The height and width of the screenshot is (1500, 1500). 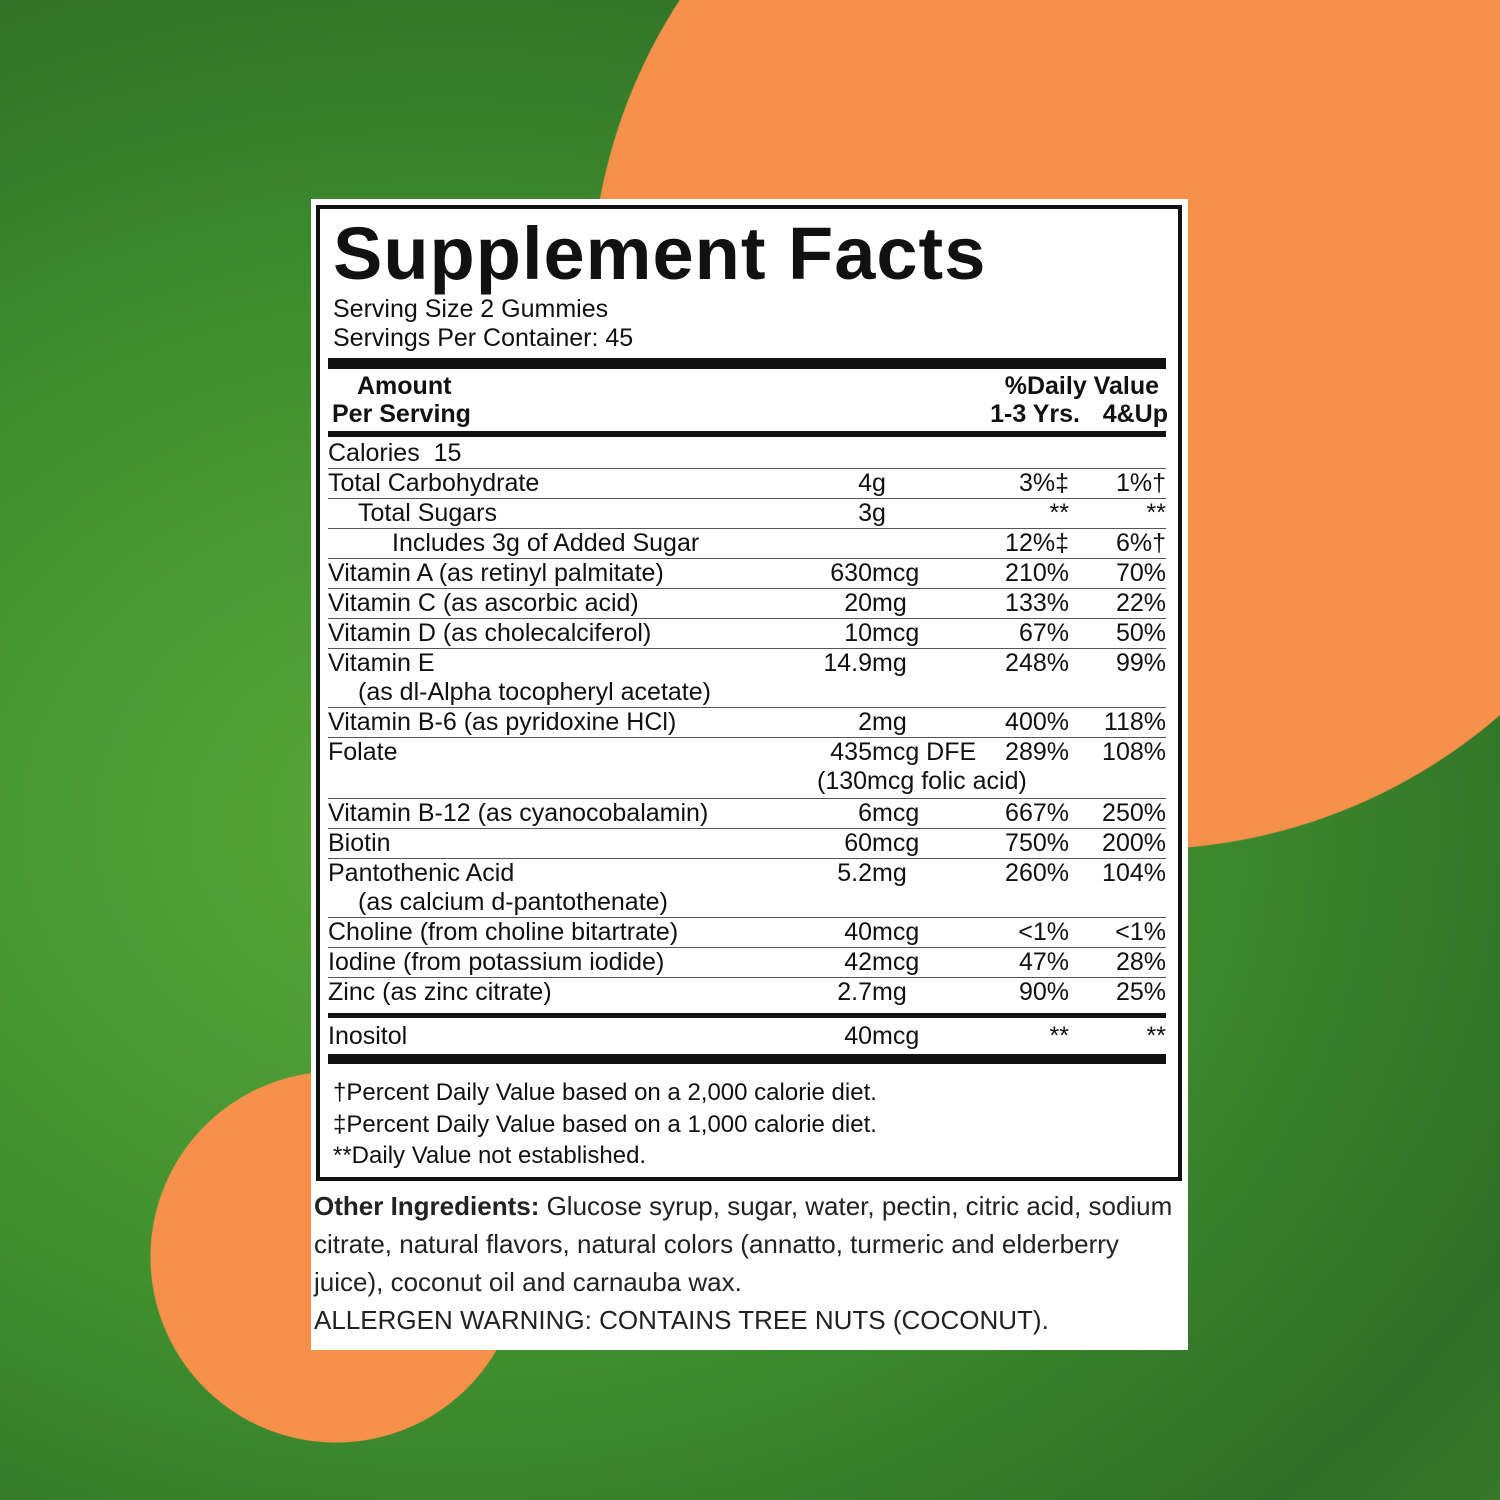 What do you see at coordinates (851, 573) in the screenshot?
I see `amount-number: 630` at bounding box center [851, 573].